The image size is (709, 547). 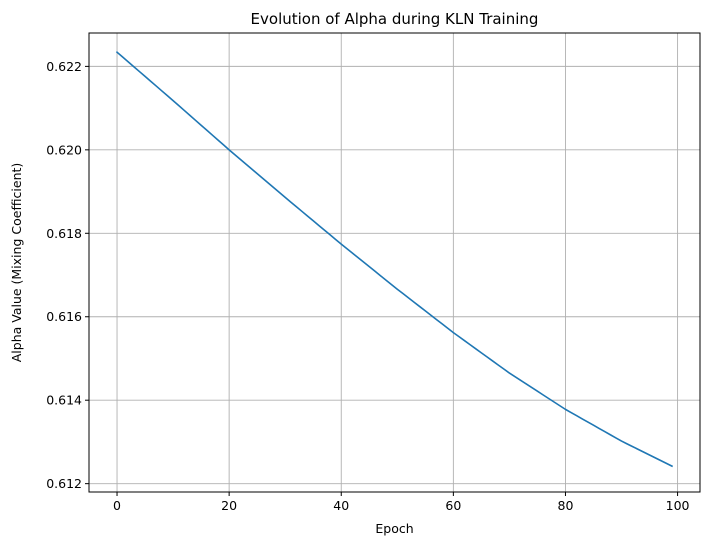 What do you see at coordinates (64, 400) in the screenshot?
I see `y-tick-label: 0.614` at bounding box center [64, 400].